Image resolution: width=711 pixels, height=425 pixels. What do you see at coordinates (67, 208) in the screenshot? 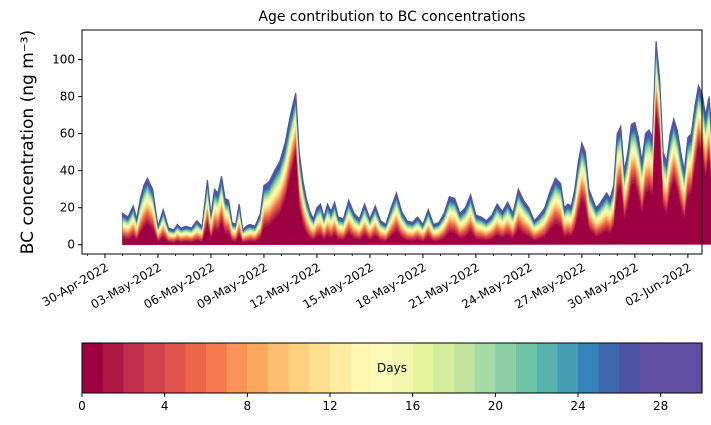
I see `y-tick-label: 20` at bounding box center [67, 208].